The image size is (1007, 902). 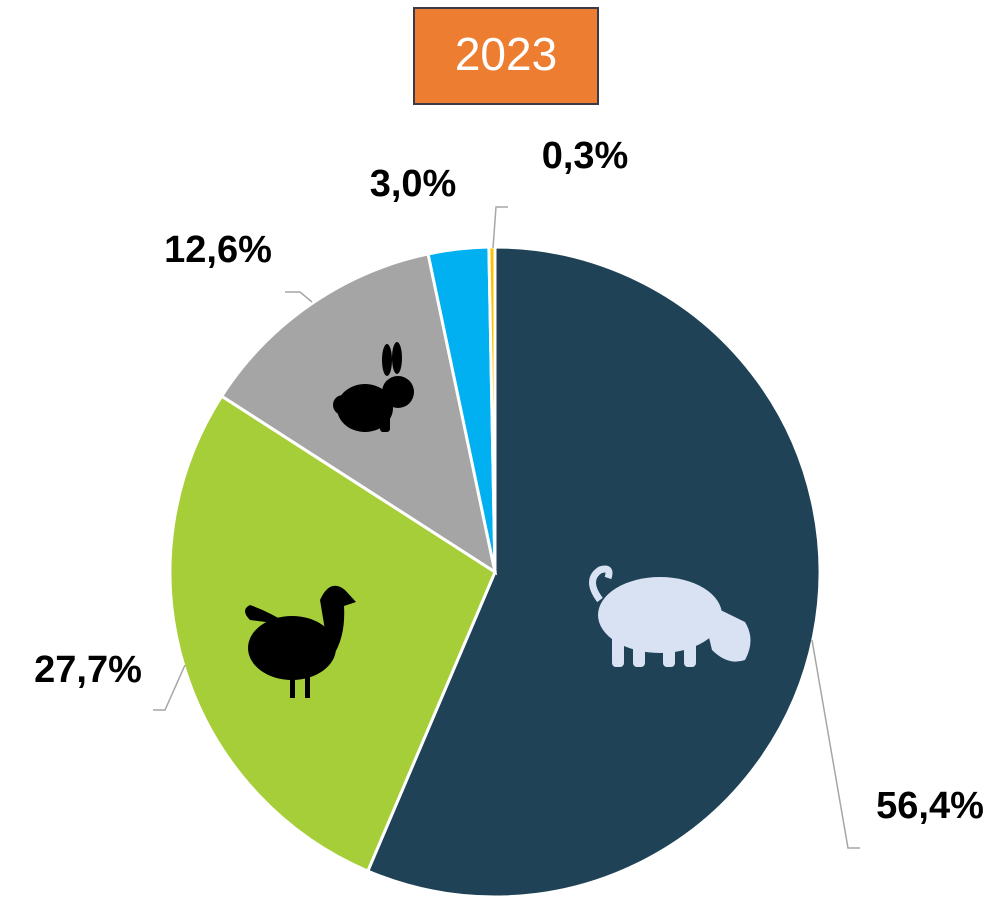 I want to click on chart-title: 2023, so click(x=506, y=54).